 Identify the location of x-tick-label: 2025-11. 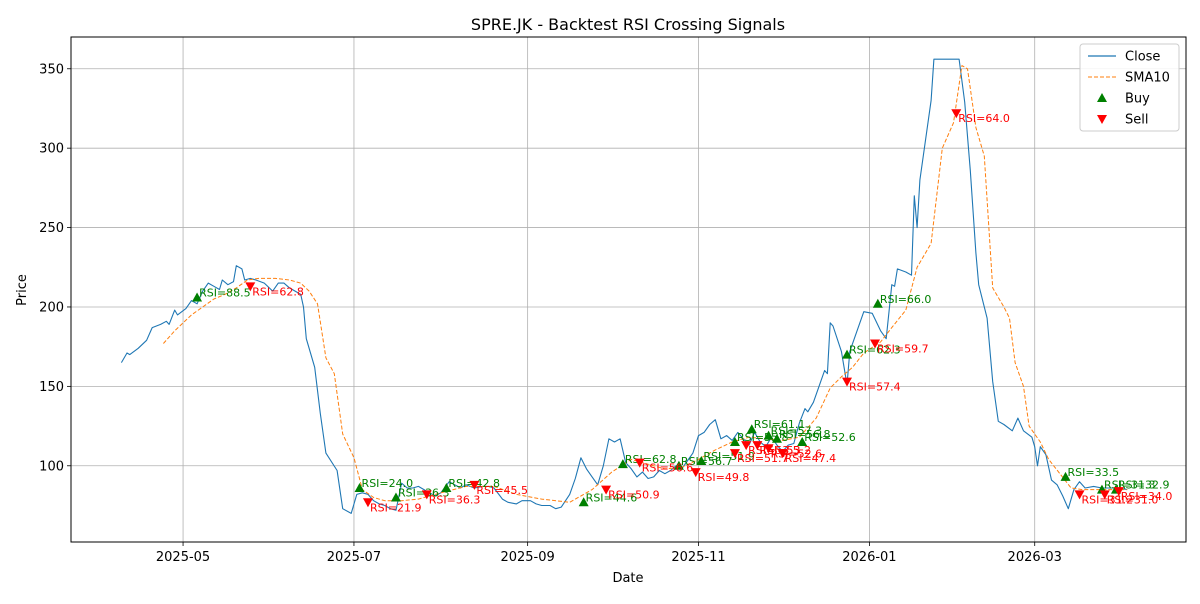
(698, 557).